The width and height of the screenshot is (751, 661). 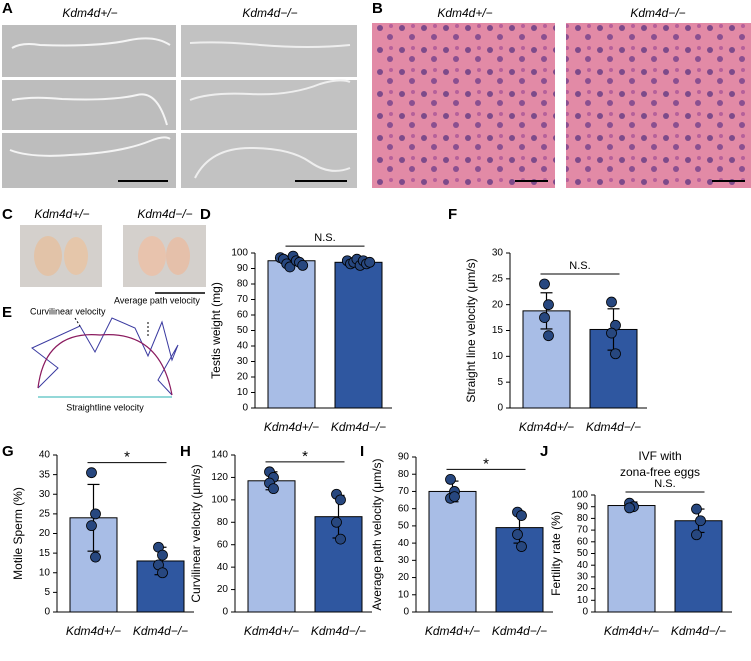 I want to click on diagram-label: Curvilinear velocity, so click(x=68, y=311).